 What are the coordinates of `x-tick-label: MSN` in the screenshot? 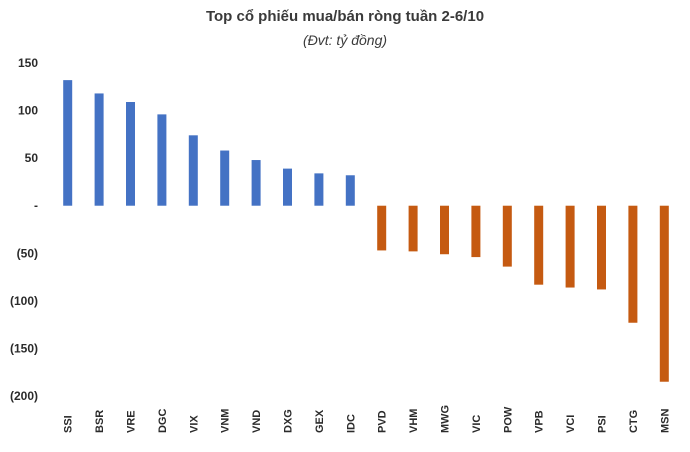 It's located at (665, 421).